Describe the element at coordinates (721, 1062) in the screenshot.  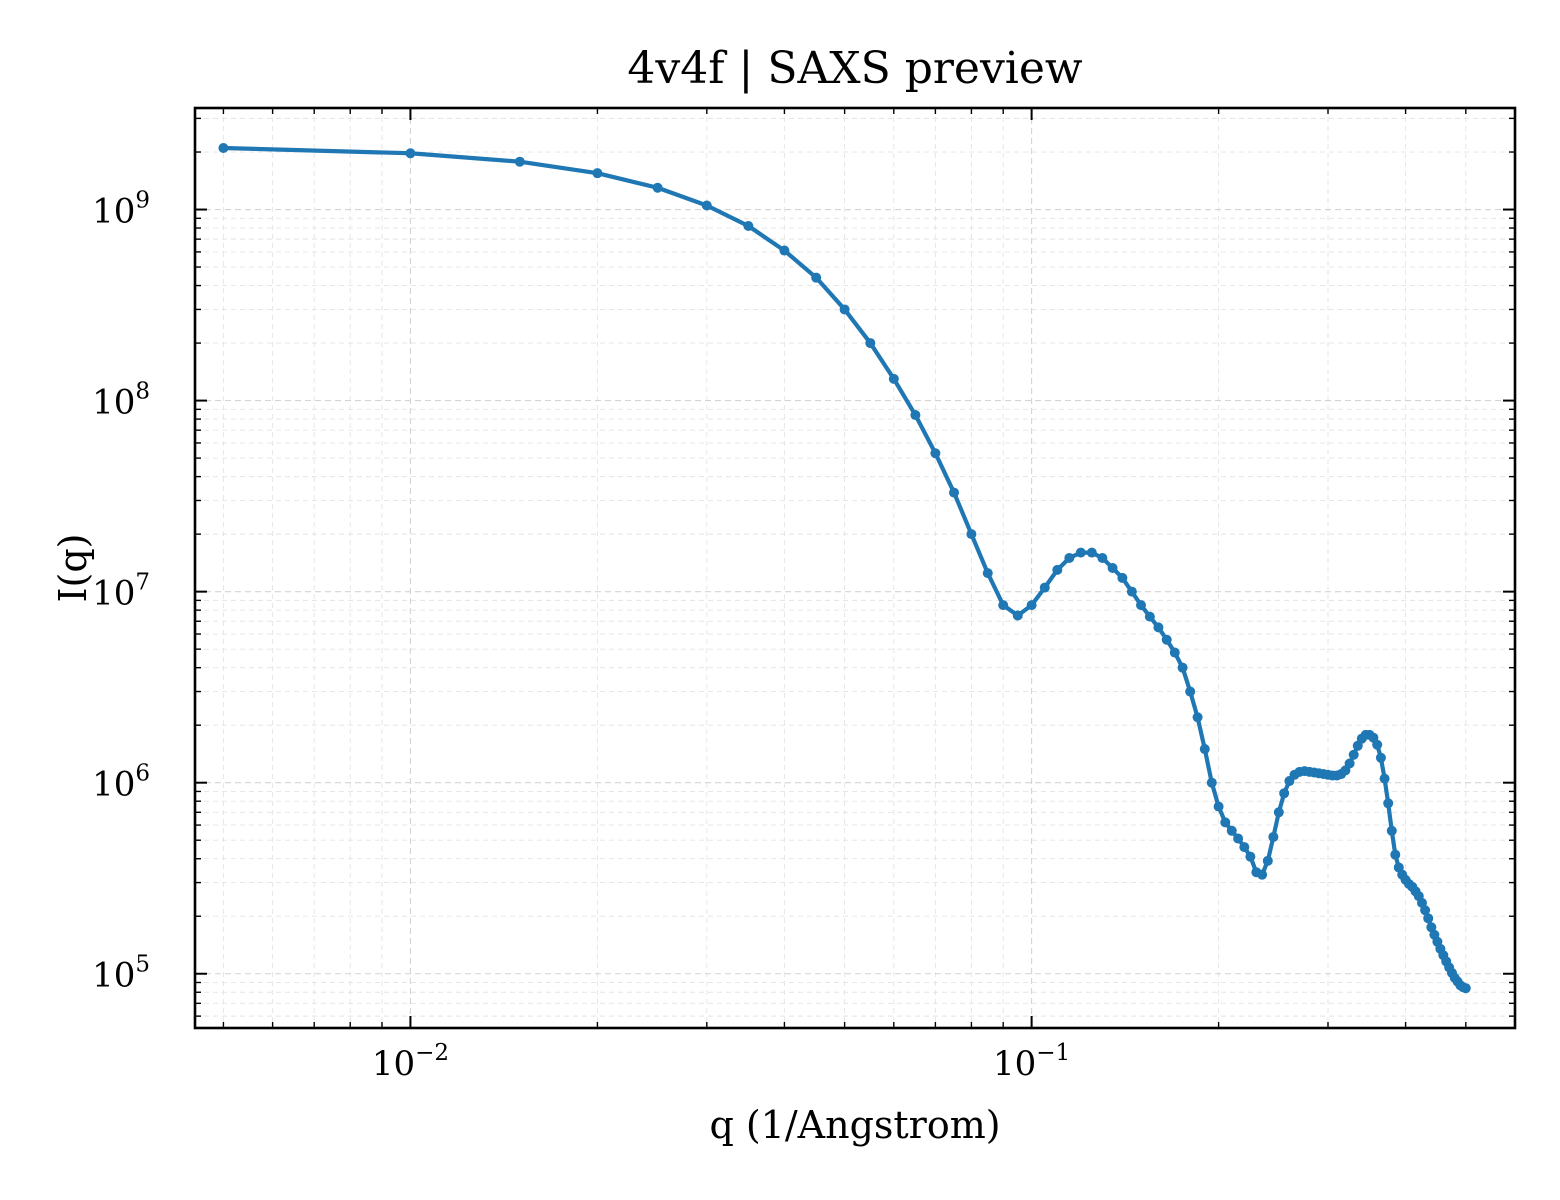
I see `x-tick-labels: 10⁻² 10⁻¹` at that location.